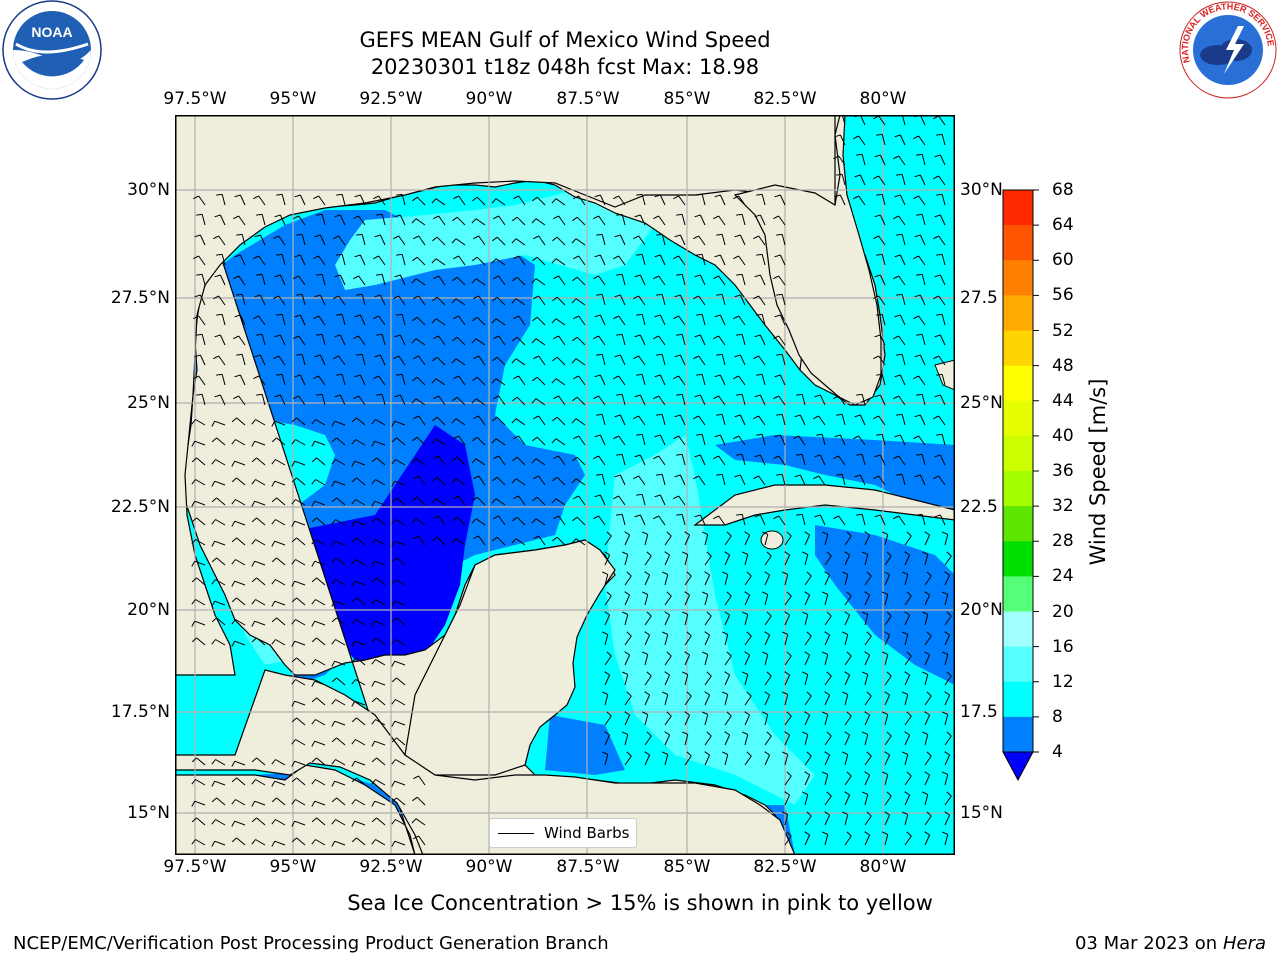 The width and height of the screenshot is (1280, 960). What do you see at coordinates (195, 867) in the screenshot?
I see `lon-label-bottom: 97.5°W` at bounding box center [195, 867].